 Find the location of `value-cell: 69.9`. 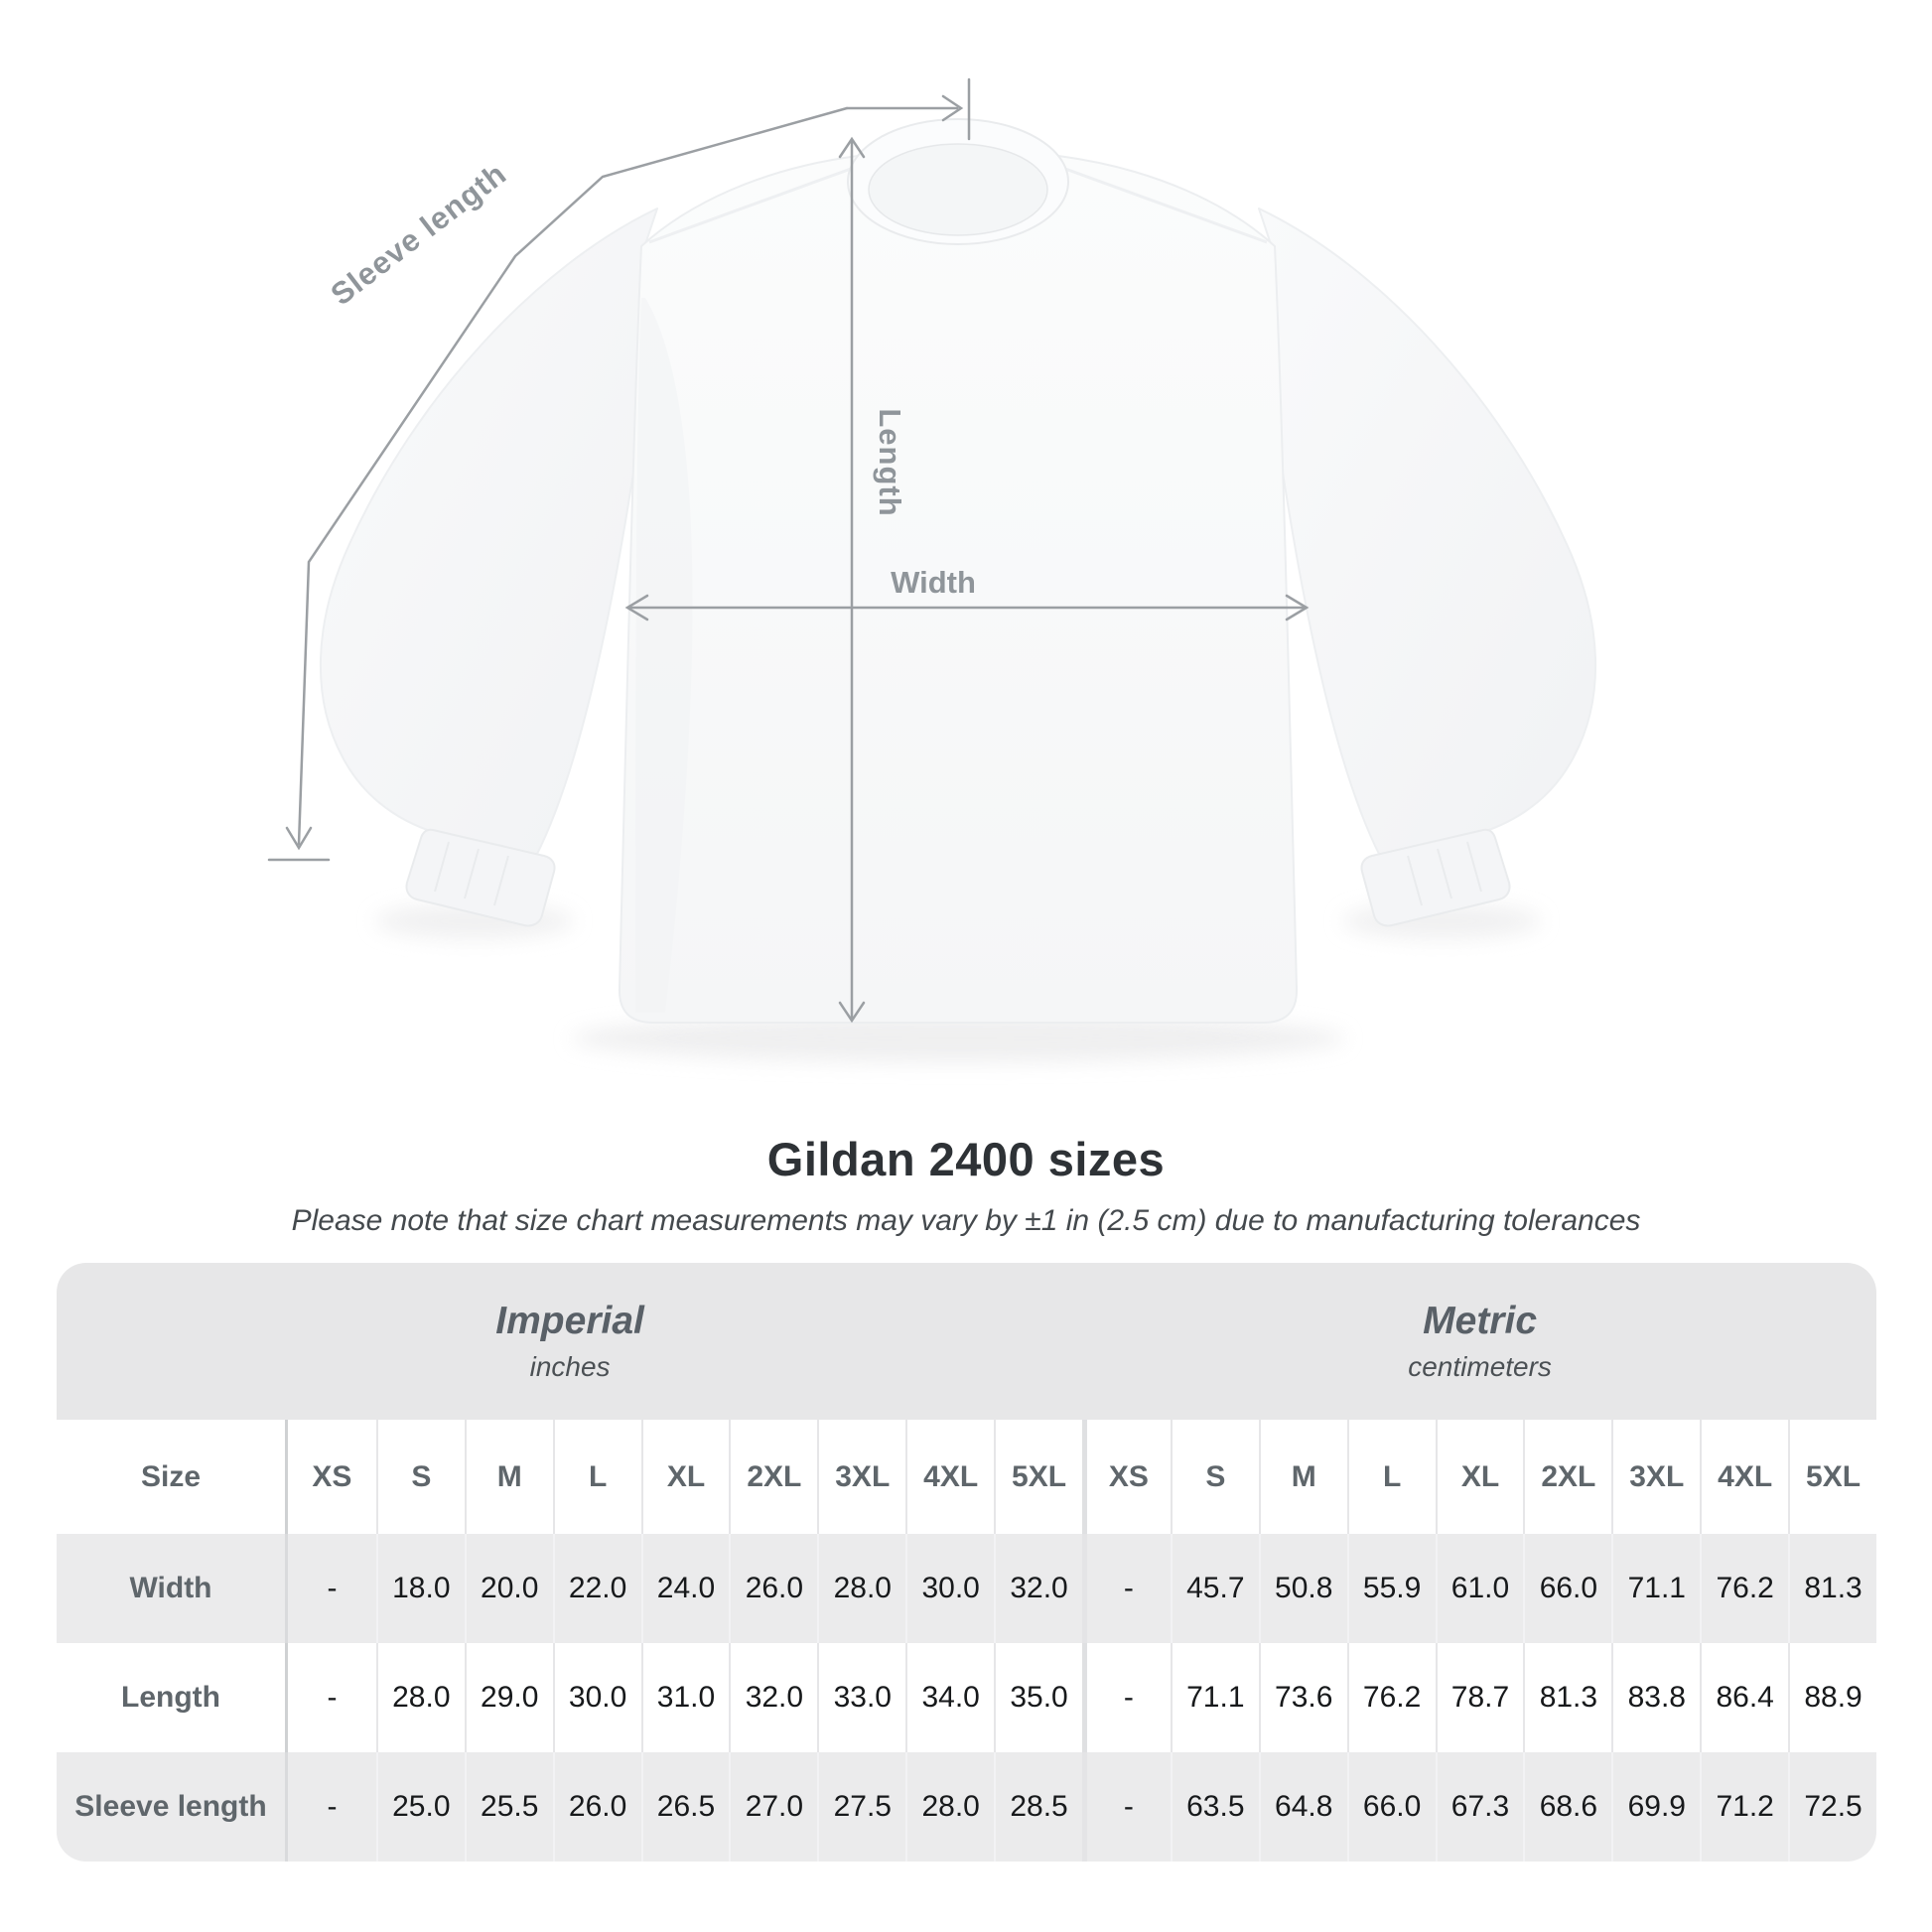

value-cell: 69.9 is located at coordinates (1656, 1807).